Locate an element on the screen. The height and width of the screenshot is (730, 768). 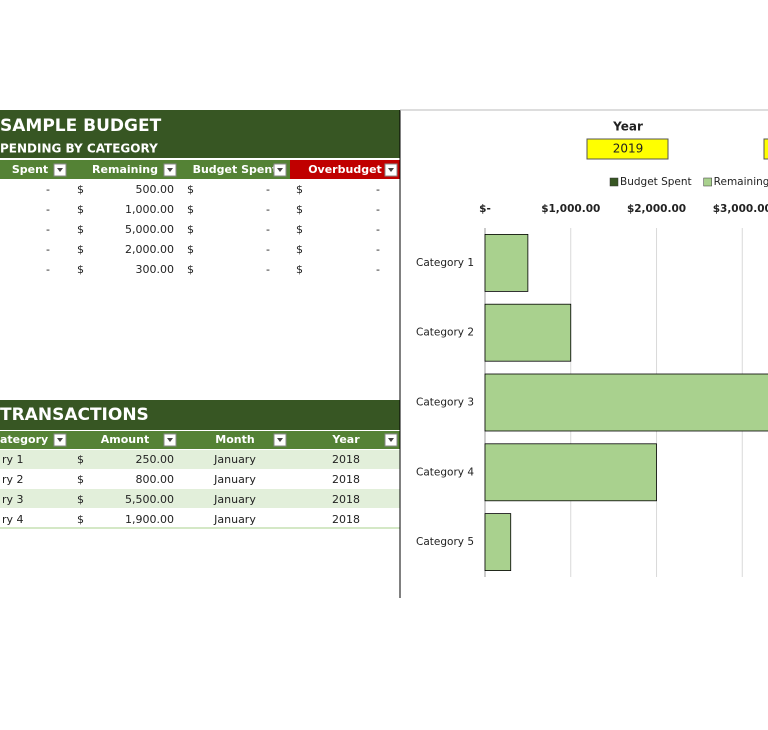
column-header: Month is located at coordinates (234, 439).